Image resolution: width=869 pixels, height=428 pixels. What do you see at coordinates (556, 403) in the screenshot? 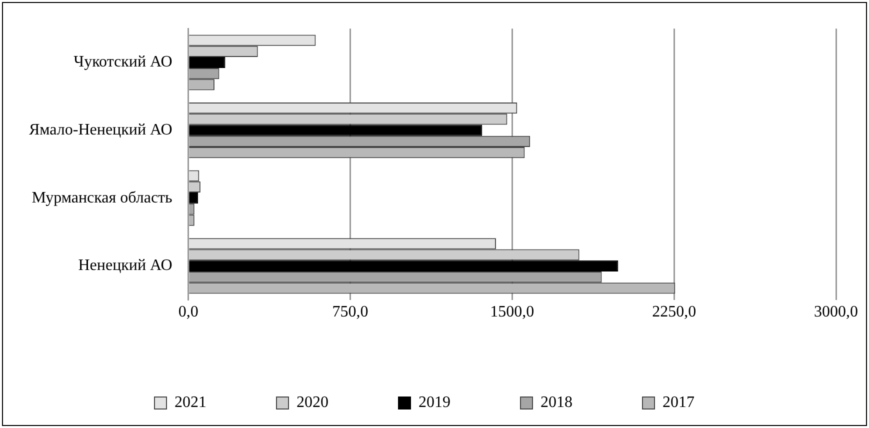
I see `legend-label: 2018` at bounding box center [556, 403].